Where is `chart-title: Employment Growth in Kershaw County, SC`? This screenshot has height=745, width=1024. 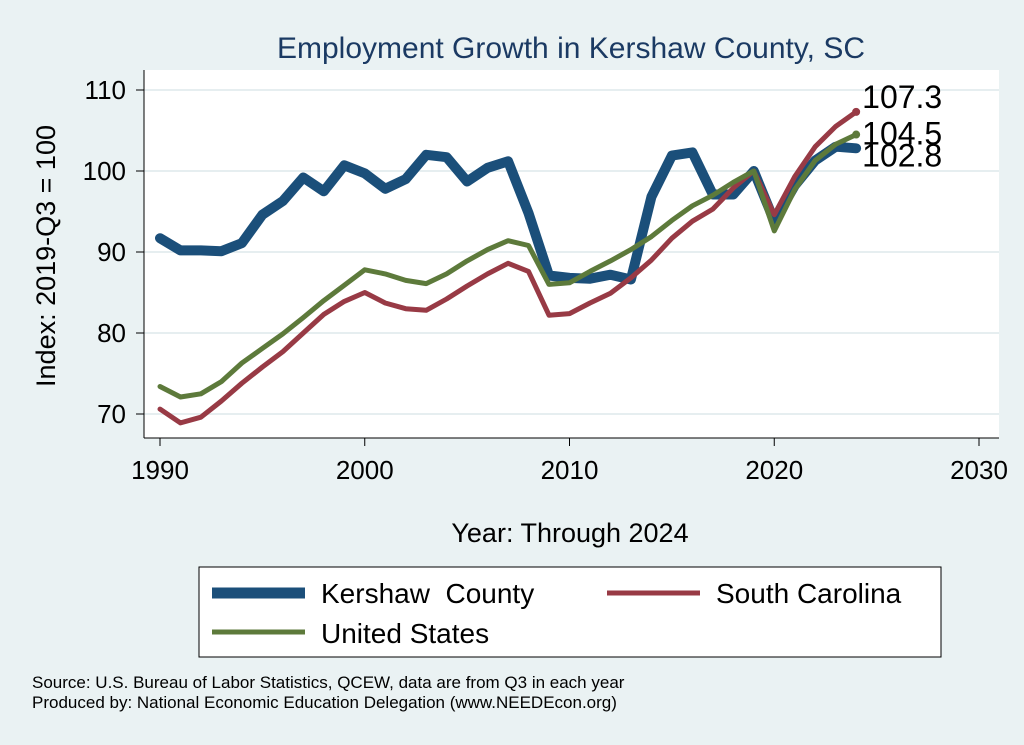
chart-title: Employment Growth in Kershaw County, SC is located at coordinates (571, 48).